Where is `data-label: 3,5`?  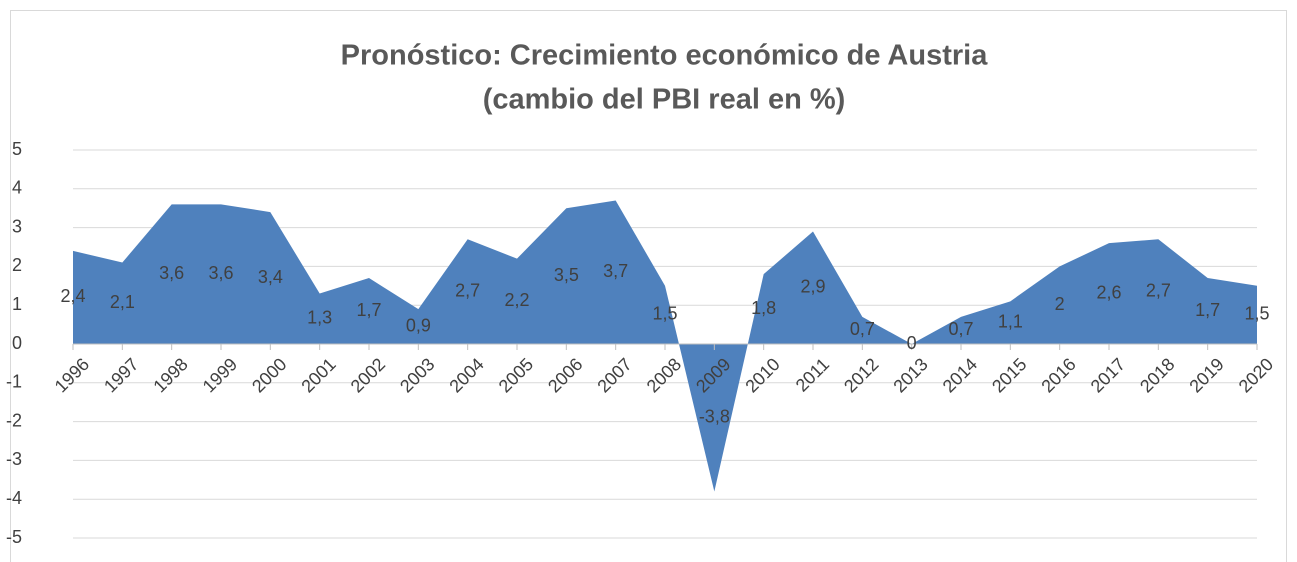
data-label: 3,5 is located at coordinates (566, 275).